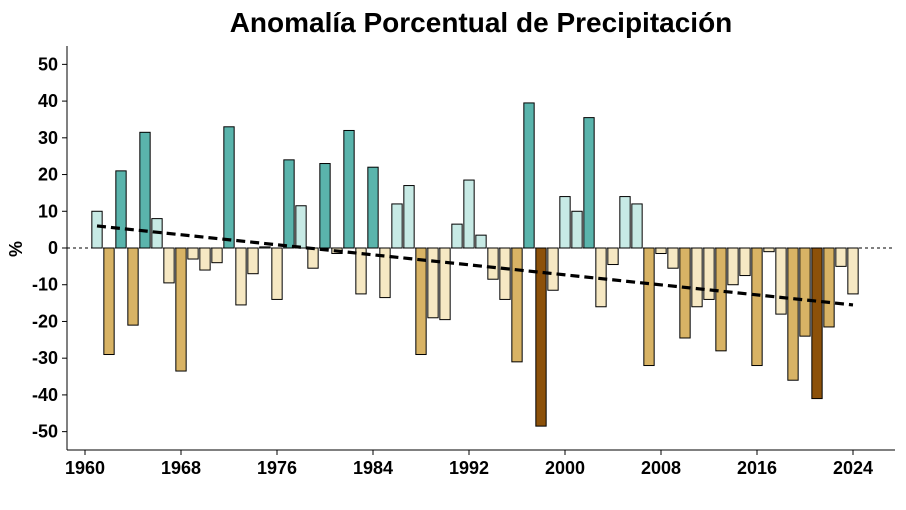  What do you see at coordinates (769, 250) in the screenshot?
I see `bar-2017` at bounding box center [769, 250].